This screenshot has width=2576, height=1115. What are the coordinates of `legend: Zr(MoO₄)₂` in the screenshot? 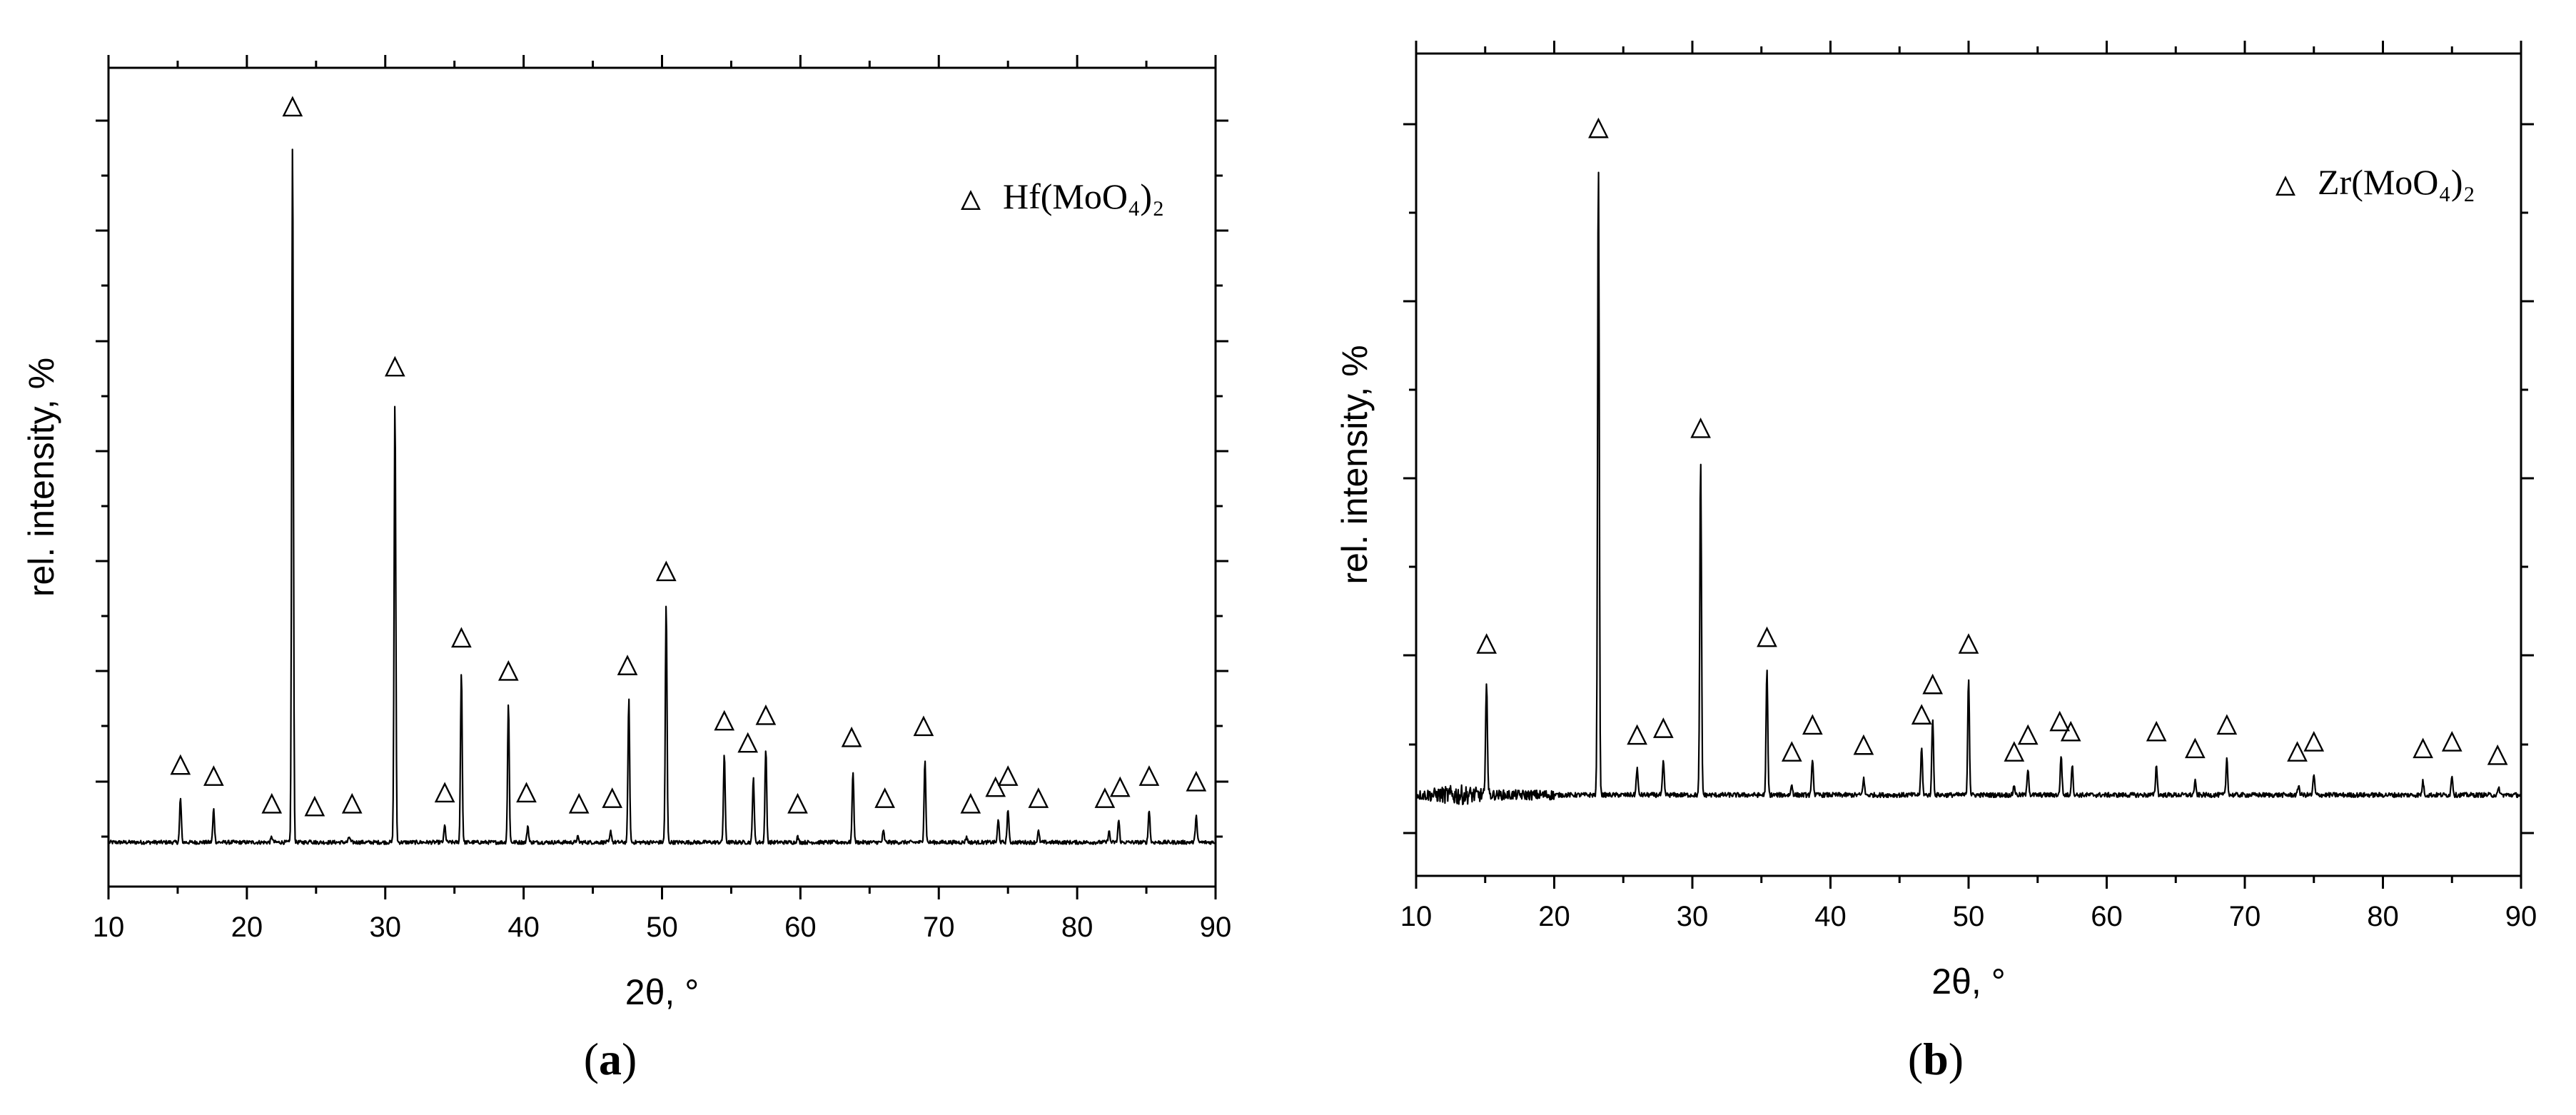 It's located at (2375, 182).